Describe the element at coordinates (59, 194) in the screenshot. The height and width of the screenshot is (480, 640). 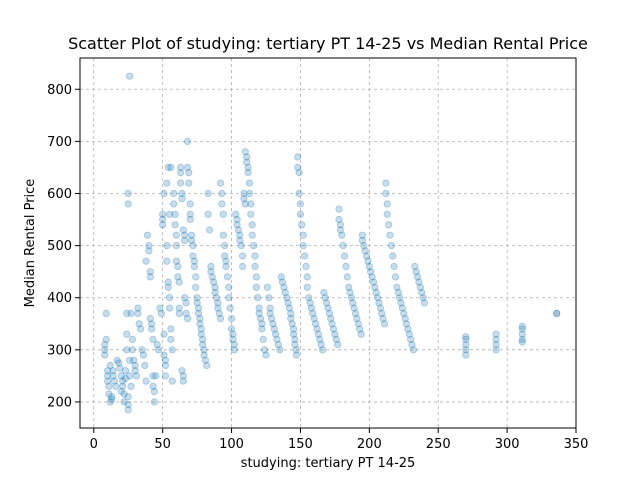
I see `y-tick-label: 600` at that location.